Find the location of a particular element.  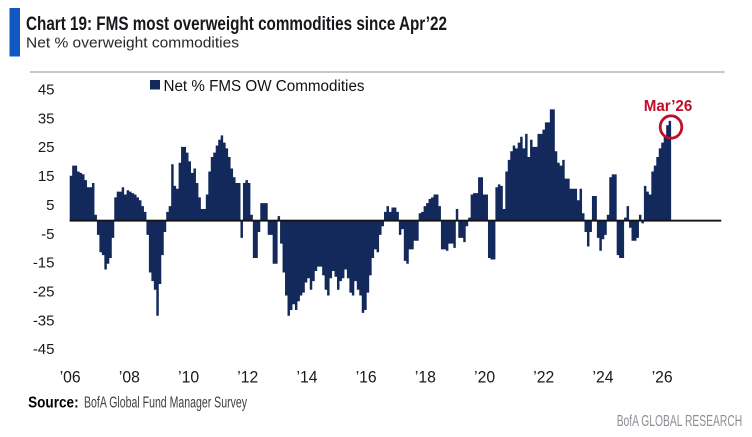

svg-text: 15 is located at coordinates (46, 176).